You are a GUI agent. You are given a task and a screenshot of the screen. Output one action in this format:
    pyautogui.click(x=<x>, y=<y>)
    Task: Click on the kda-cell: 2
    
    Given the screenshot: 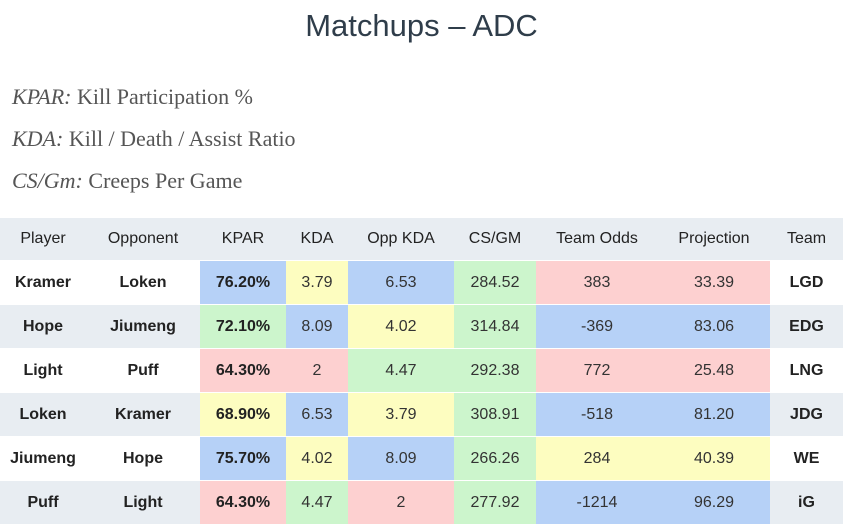 What is the action you would take?
    pyautogui.click(x=317, y=371)
    